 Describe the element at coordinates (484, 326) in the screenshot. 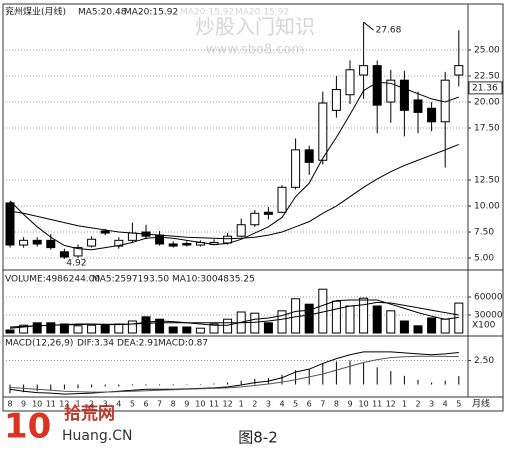

I see `volume-unit: X100` at that location.